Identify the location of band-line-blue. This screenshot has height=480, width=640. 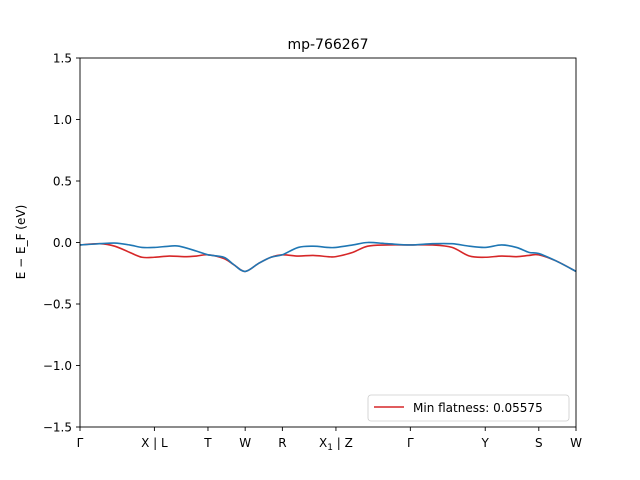
(328, 257).